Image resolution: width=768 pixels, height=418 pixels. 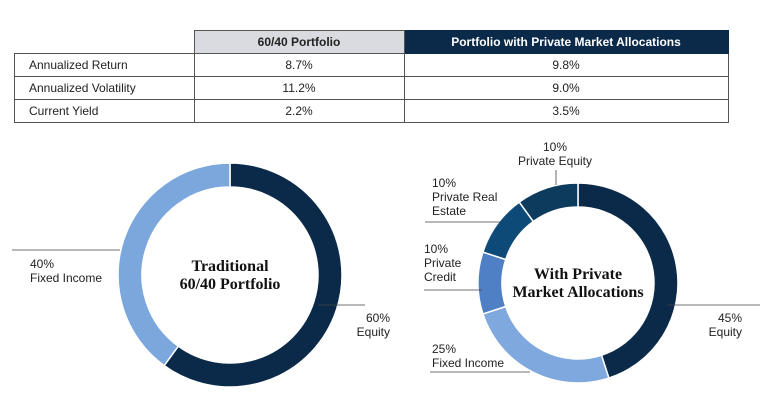 What do you see at coordinates (566, 65) in the screenshot?
I see `cell: 9.8%` at bounding box center [566, 65].